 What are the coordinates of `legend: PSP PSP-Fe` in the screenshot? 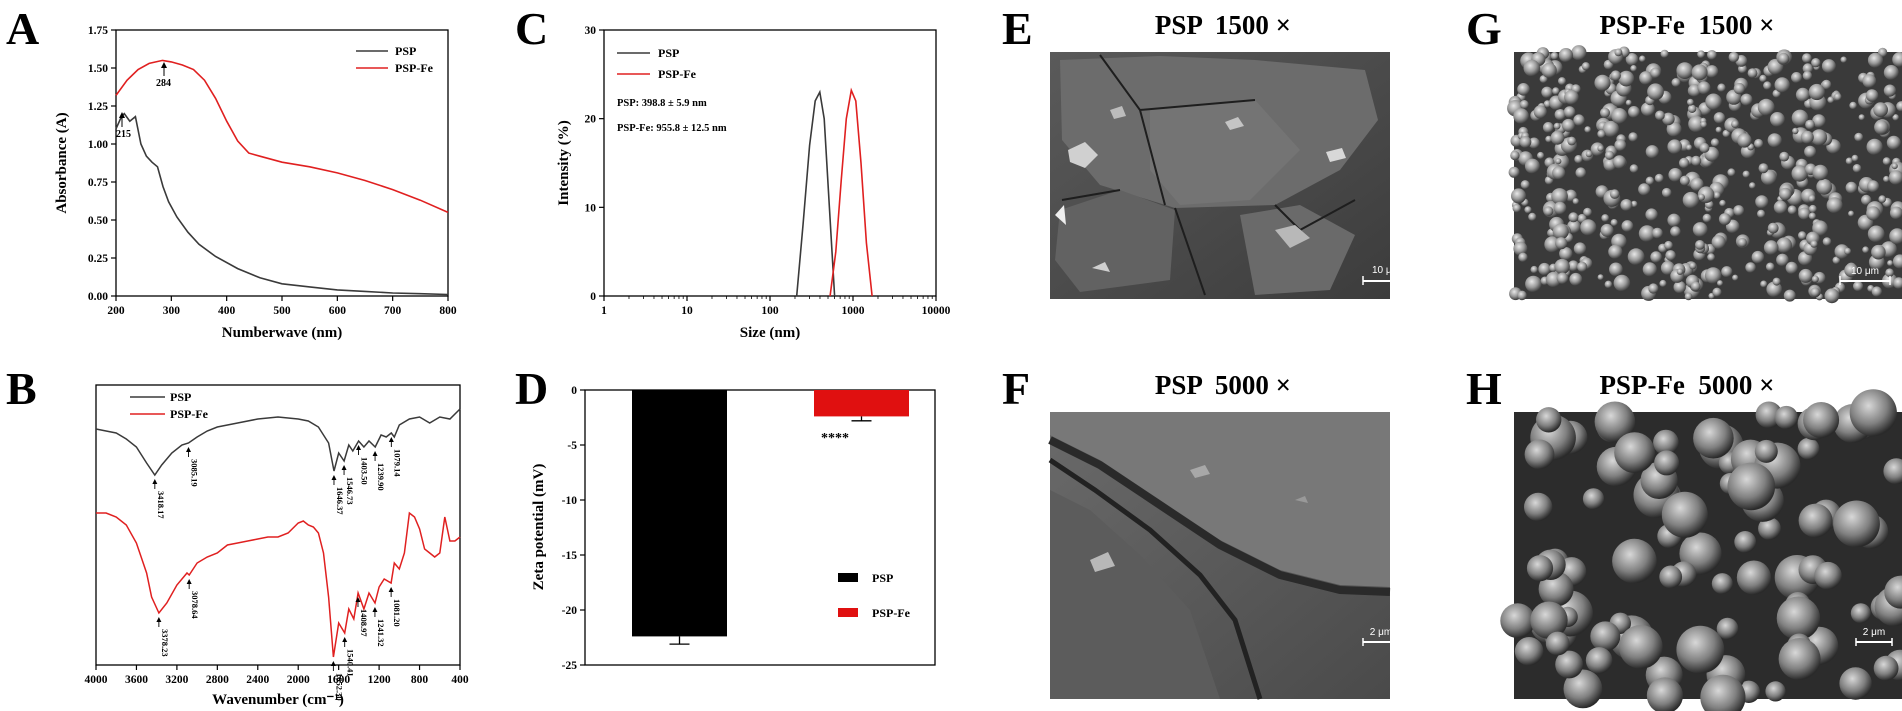 It's located at (657, 63).